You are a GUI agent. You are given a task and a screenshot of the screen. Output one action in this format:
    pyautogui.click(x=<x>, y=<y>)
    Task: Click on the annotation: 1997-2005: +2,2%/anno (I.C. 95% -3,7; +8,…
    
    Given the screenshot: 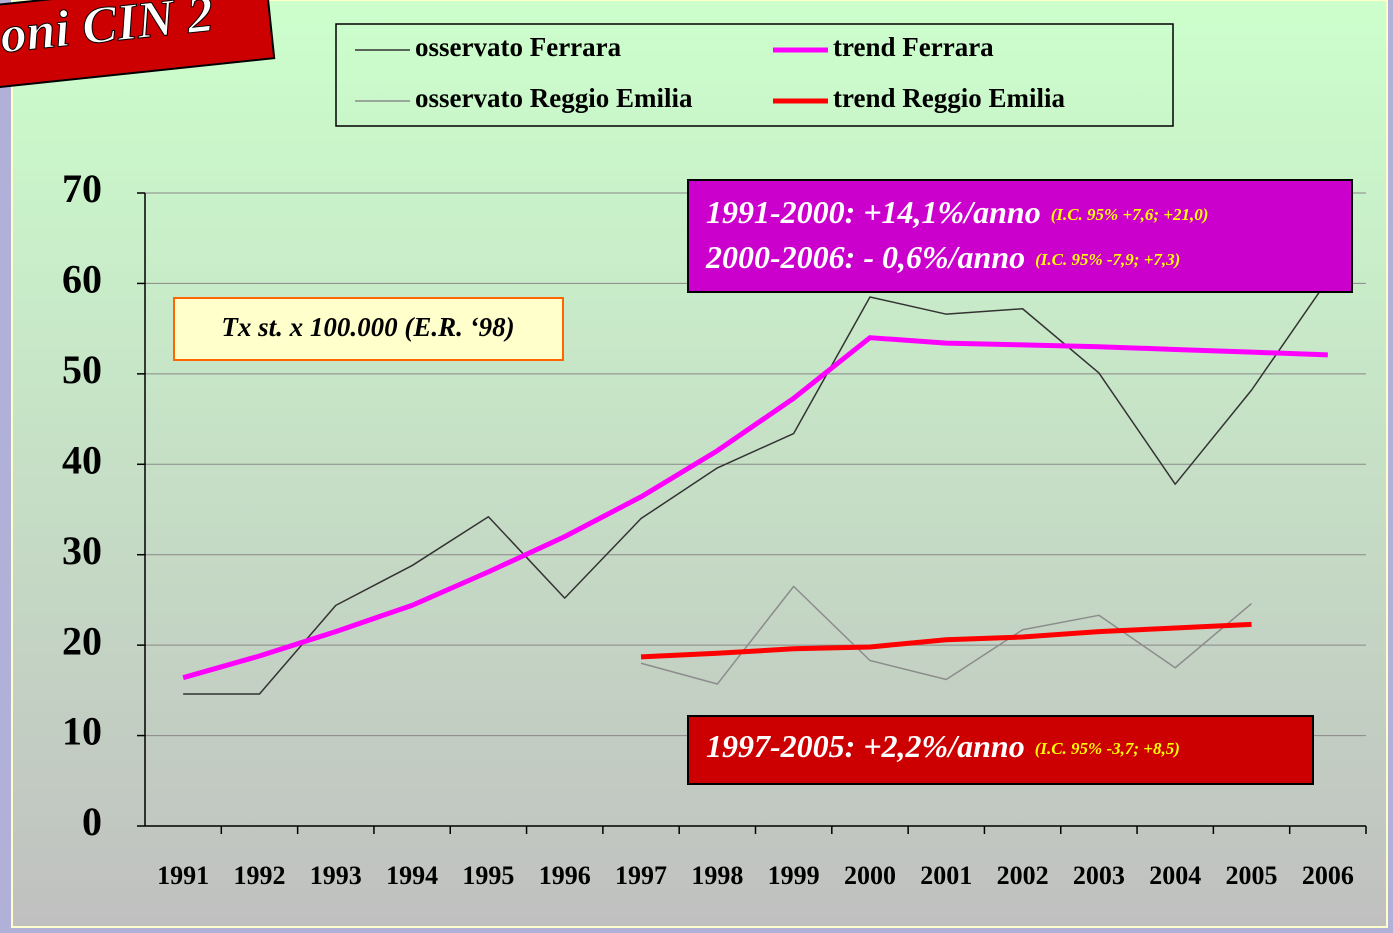 What is the action you would take?
    pyautogui.click(x=943, y=746)
    